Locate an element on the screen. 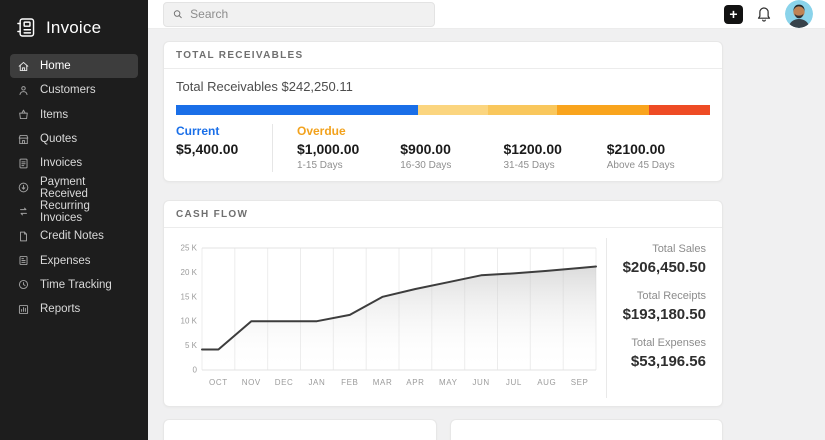 The image size is (825, 440). stat-value: $206,450.50 is located at coordinates (664, 267).